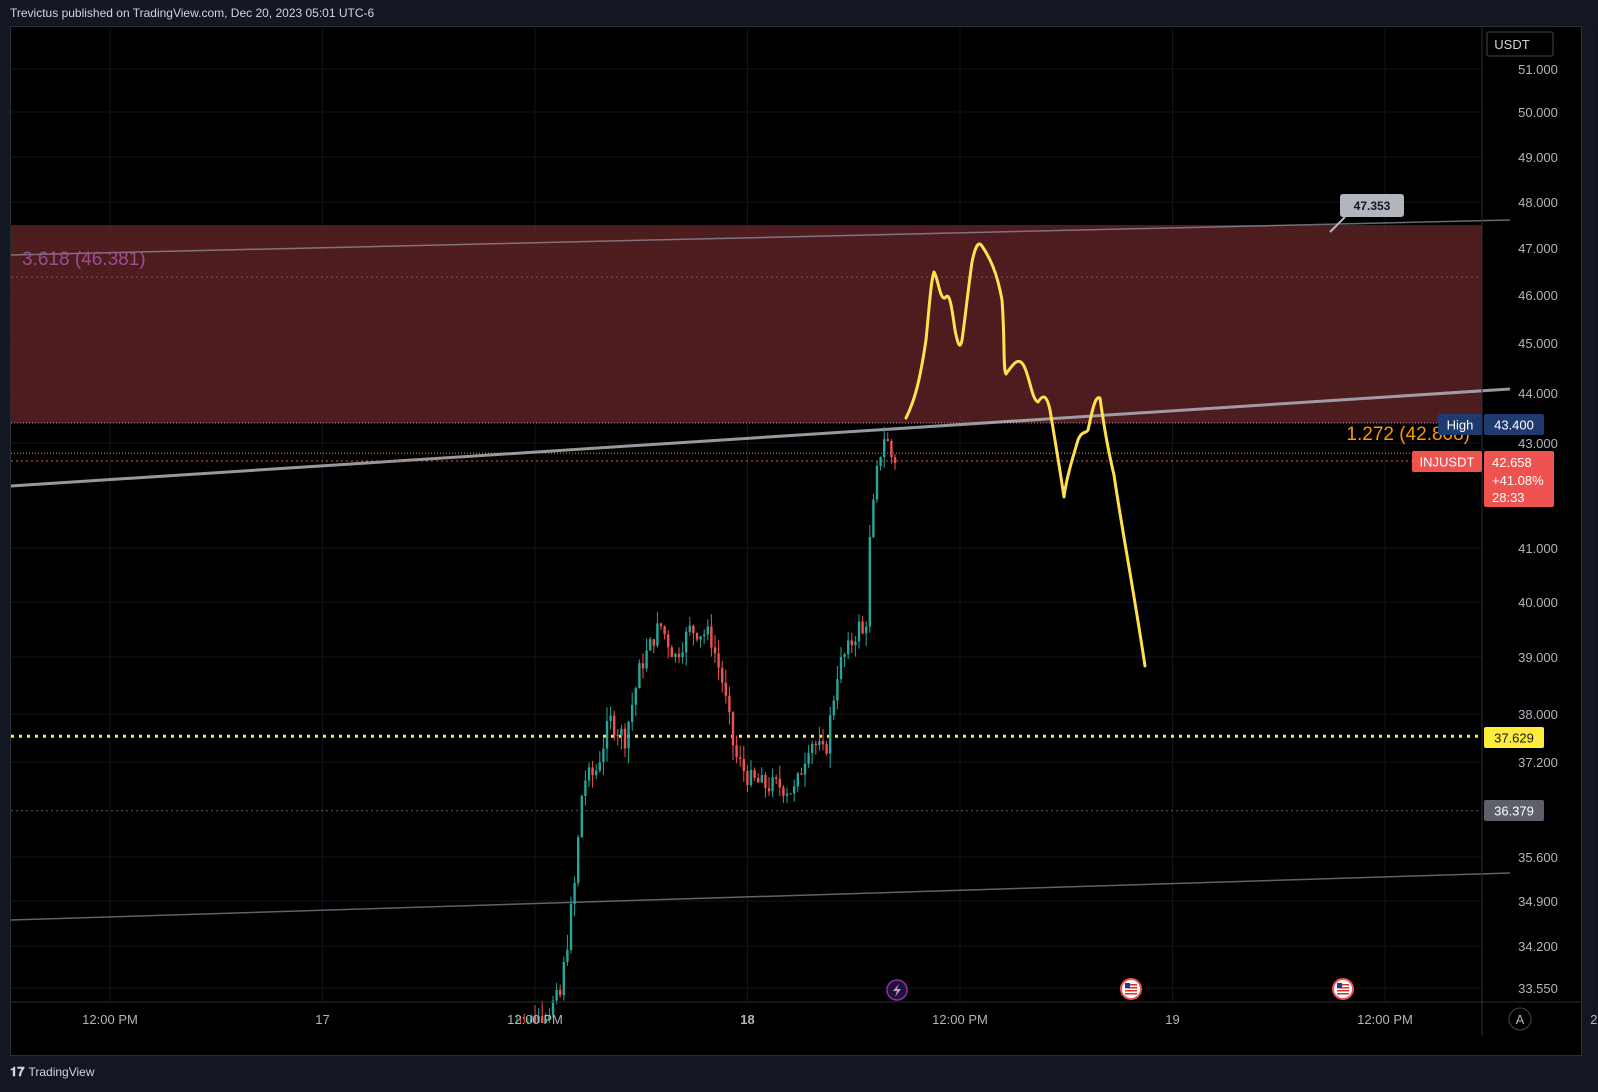 The width and height of the screenshot is (1598, 1092). What do you see at coordinates (1337, 224) in the screenshot?
I see `line-price-callout-pointer` at bounding box center [1337, 224].